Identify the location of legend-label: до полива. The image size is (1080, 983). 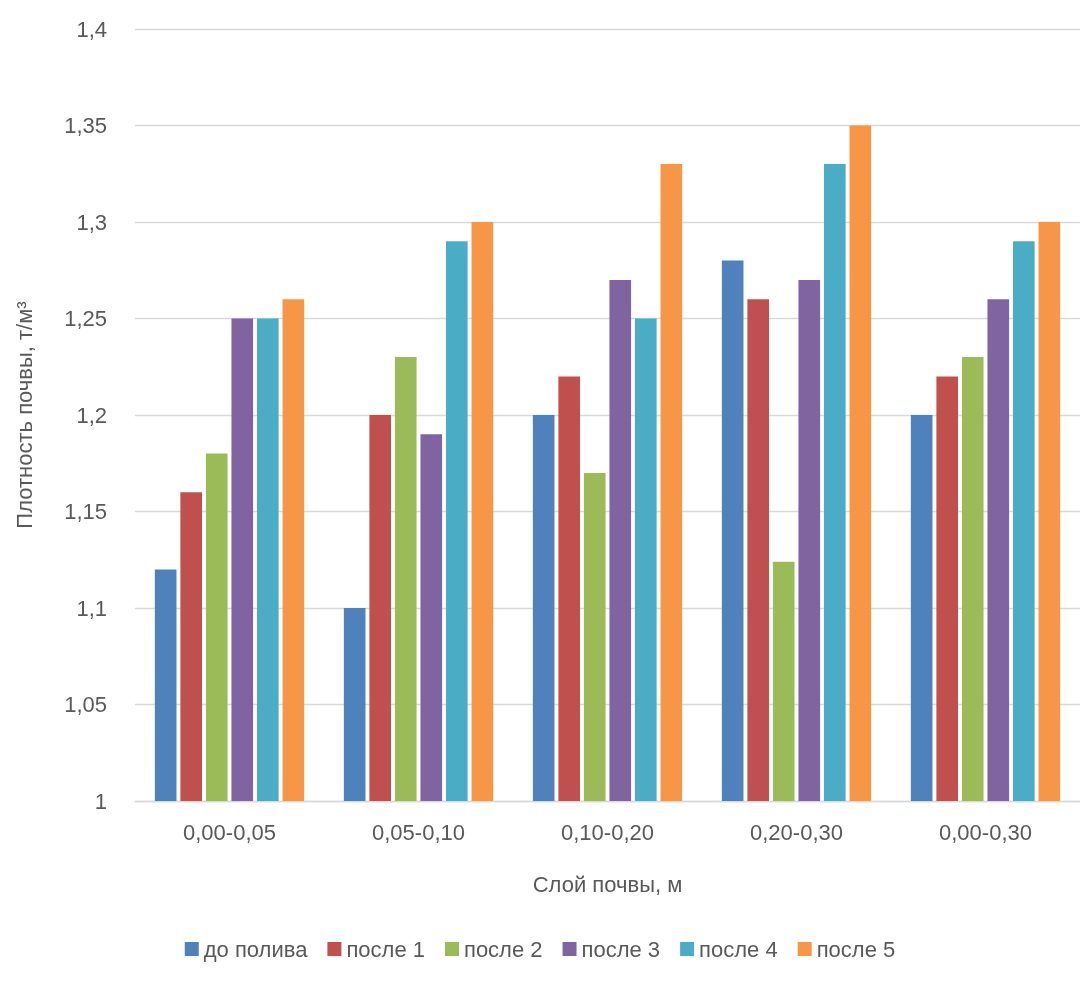
(256, 949).